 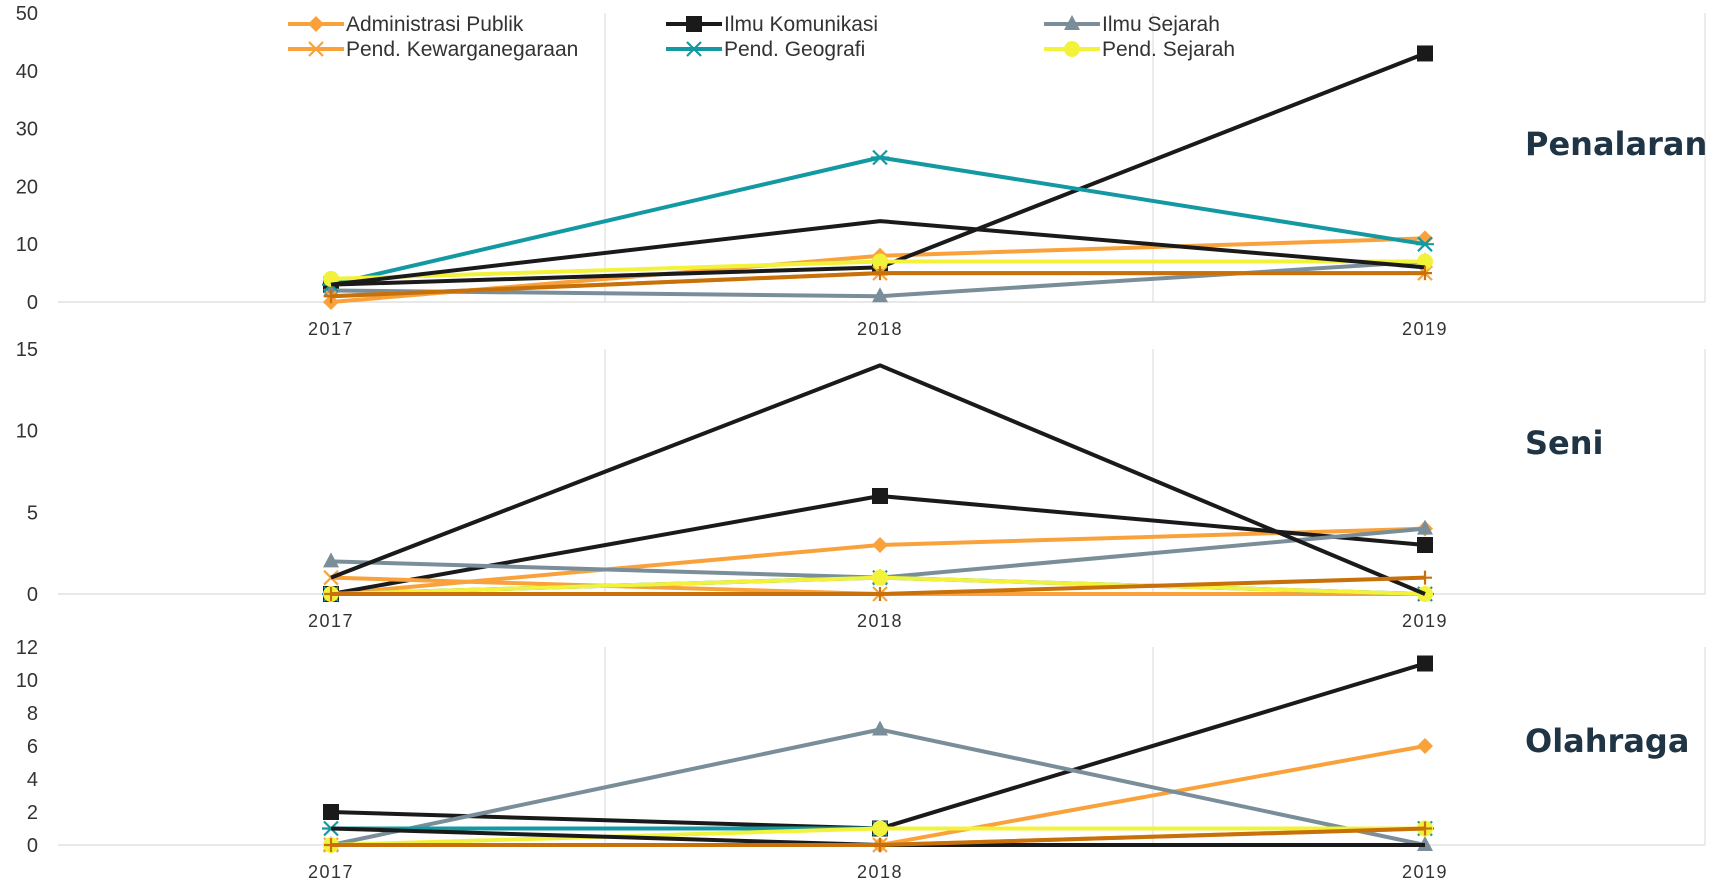 What do you see at coordinates (331, 329) in the screenshot?
I see `panel-0-x-tick-0: 2017` at bounding box center [331, 329].